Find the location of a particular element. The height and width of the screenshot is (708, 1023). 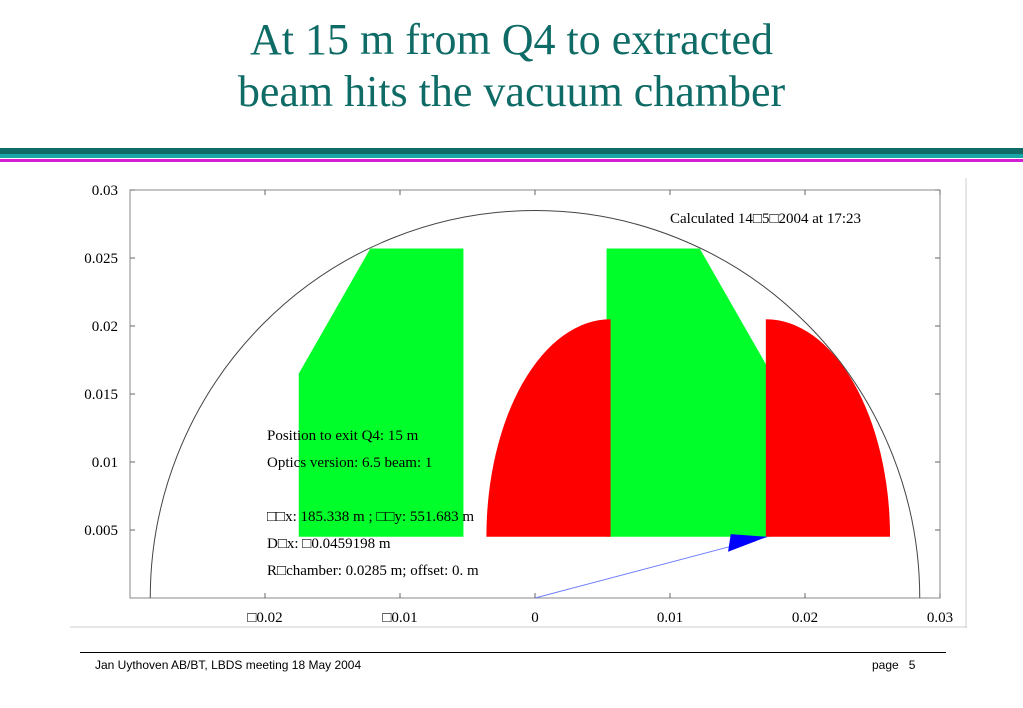

beam-trajectory-line is located at coordinates (651, 567).